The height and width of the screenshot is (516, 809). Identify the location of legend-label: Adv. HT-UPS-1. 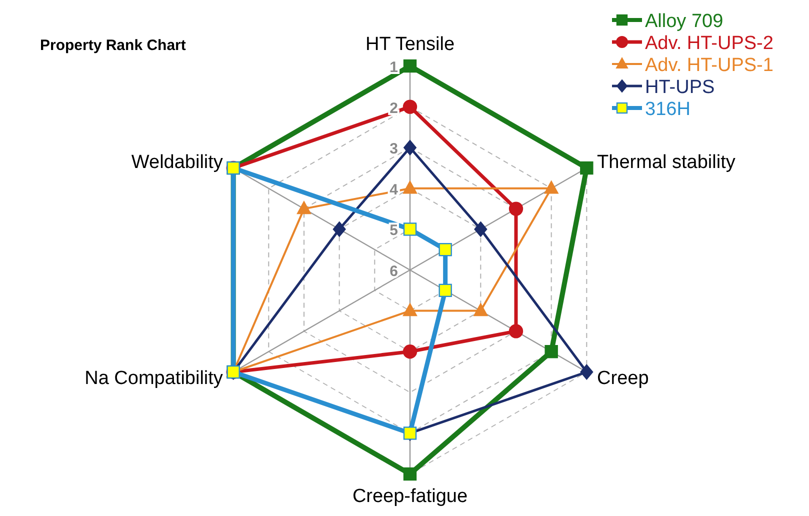
(709, 65).